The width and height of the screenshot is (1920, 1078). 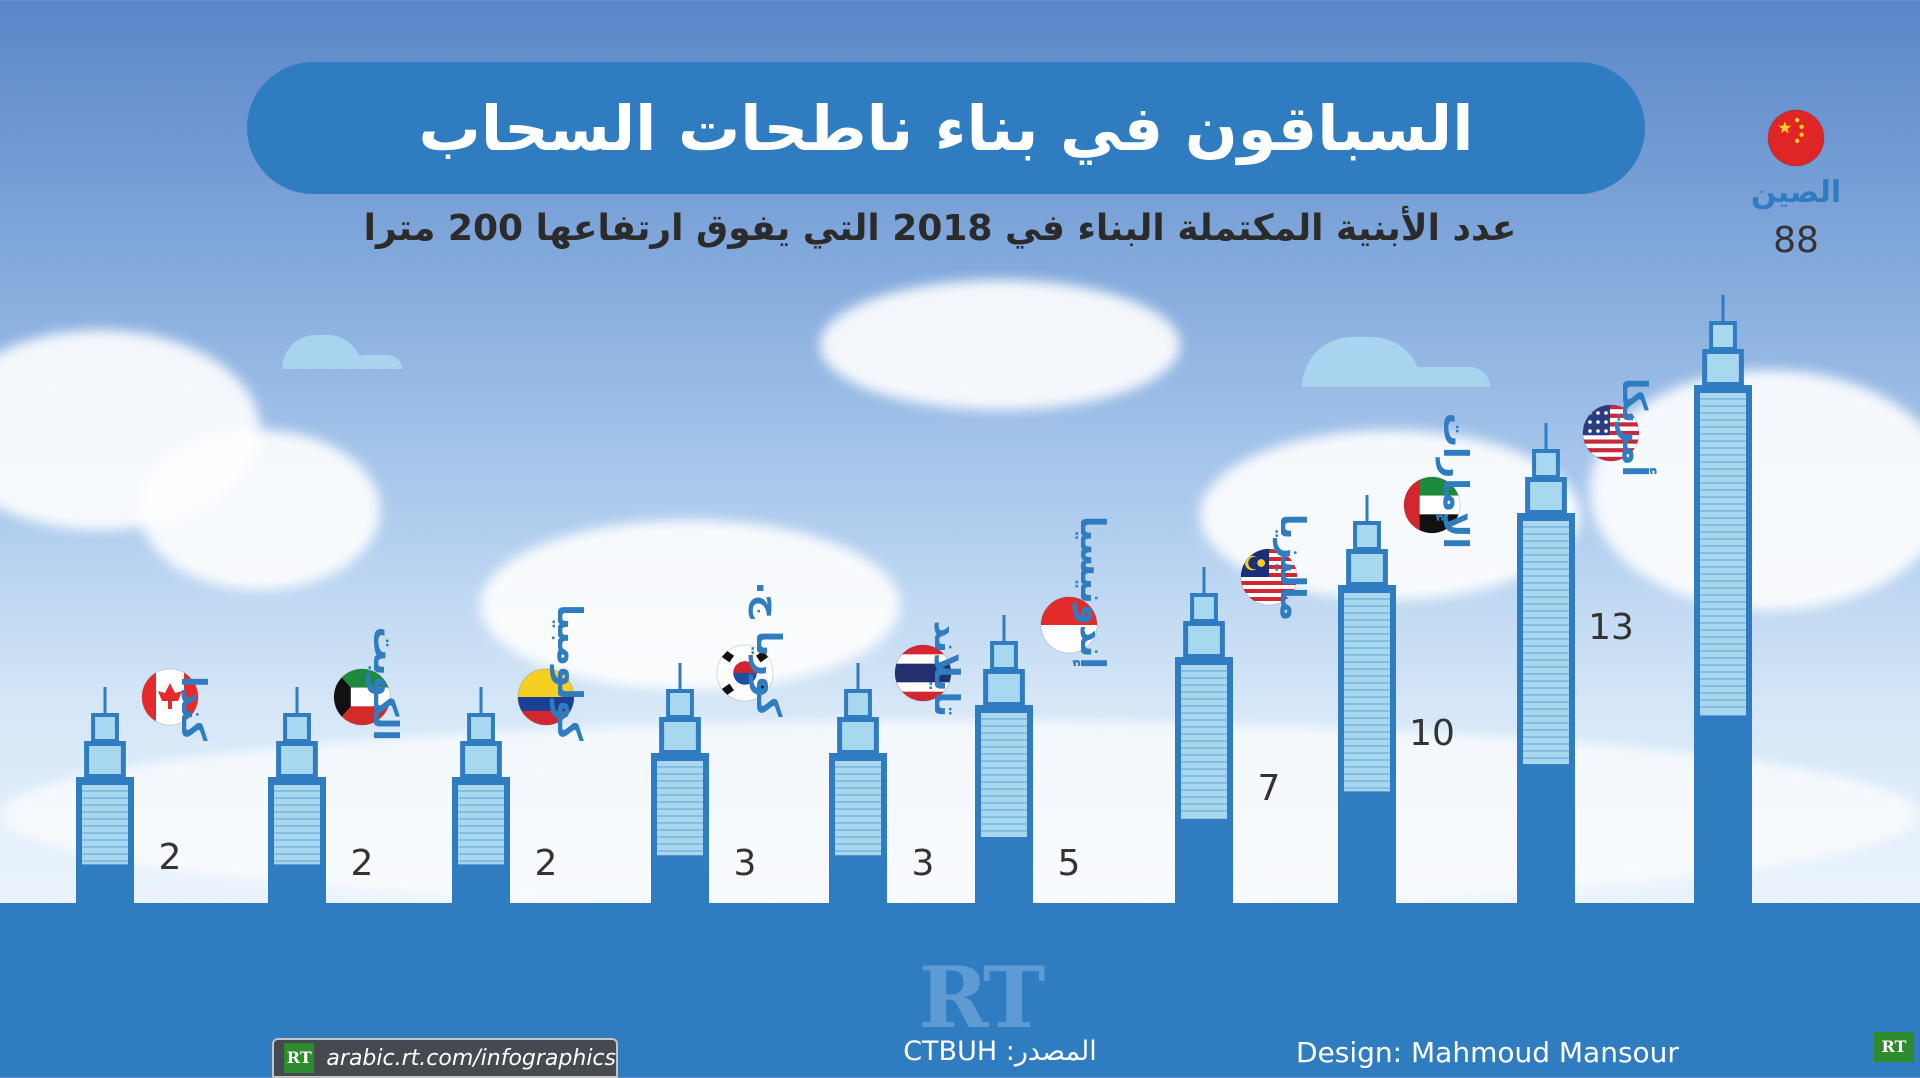 I want to click on category-label: كوريا ج., so click(x=768, y=650).